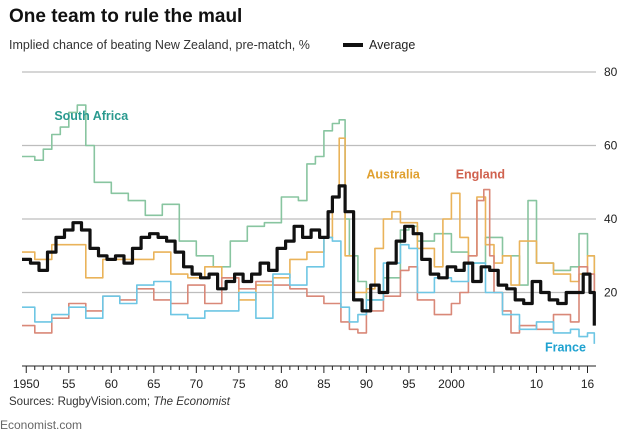 The width and height of the screenshot is (640, 435). I want to click on y-tick-label-40: 40, so click(611, 219).